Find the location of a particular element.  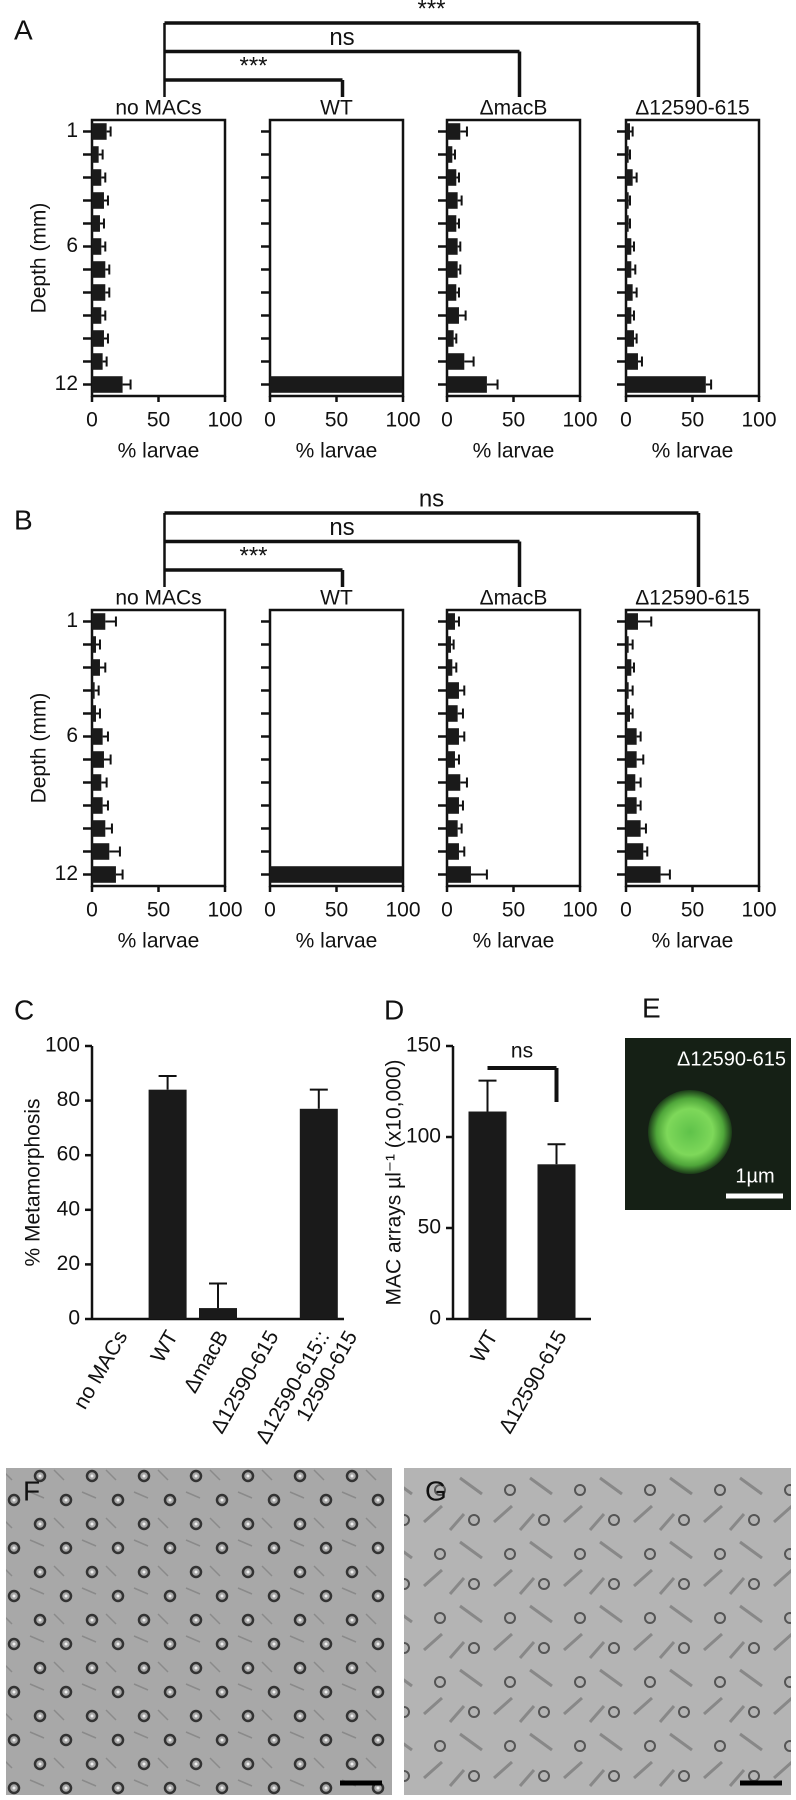

y-tick-label: 20 is located at coordinates (68, 1263).